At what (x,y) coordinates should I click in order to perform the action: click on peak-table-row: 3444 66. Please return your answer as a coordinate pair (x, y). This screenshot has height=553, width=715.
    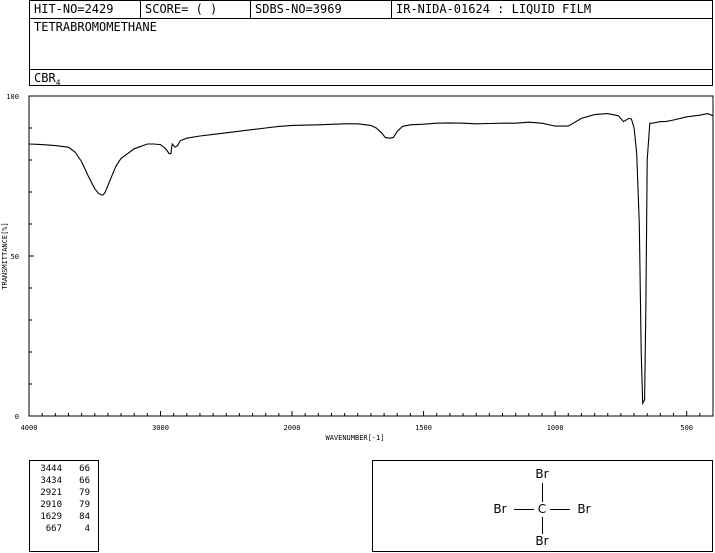
    Looking at the image, I should click on (61, 469).